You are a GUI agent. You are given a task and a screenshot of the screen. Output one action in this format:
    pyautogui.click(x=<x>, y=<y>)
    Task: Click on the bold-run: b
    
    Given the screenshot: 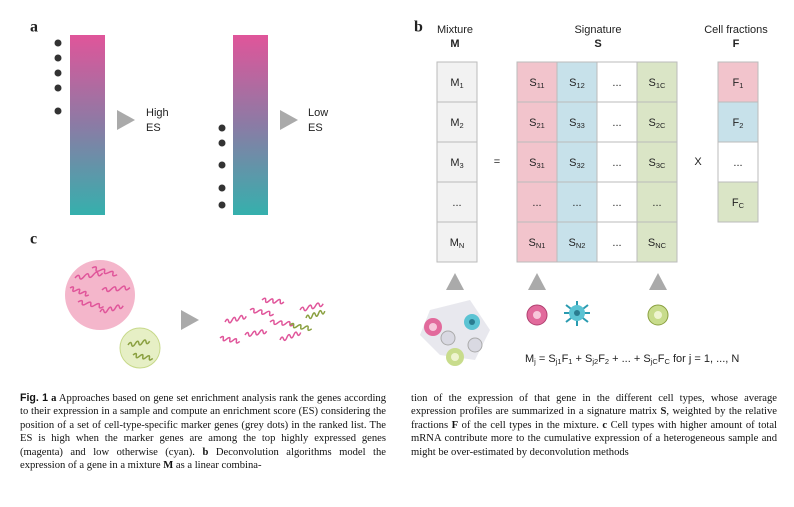 What is the action you would take?
    pyautogui.click(x=205, y=452)
    